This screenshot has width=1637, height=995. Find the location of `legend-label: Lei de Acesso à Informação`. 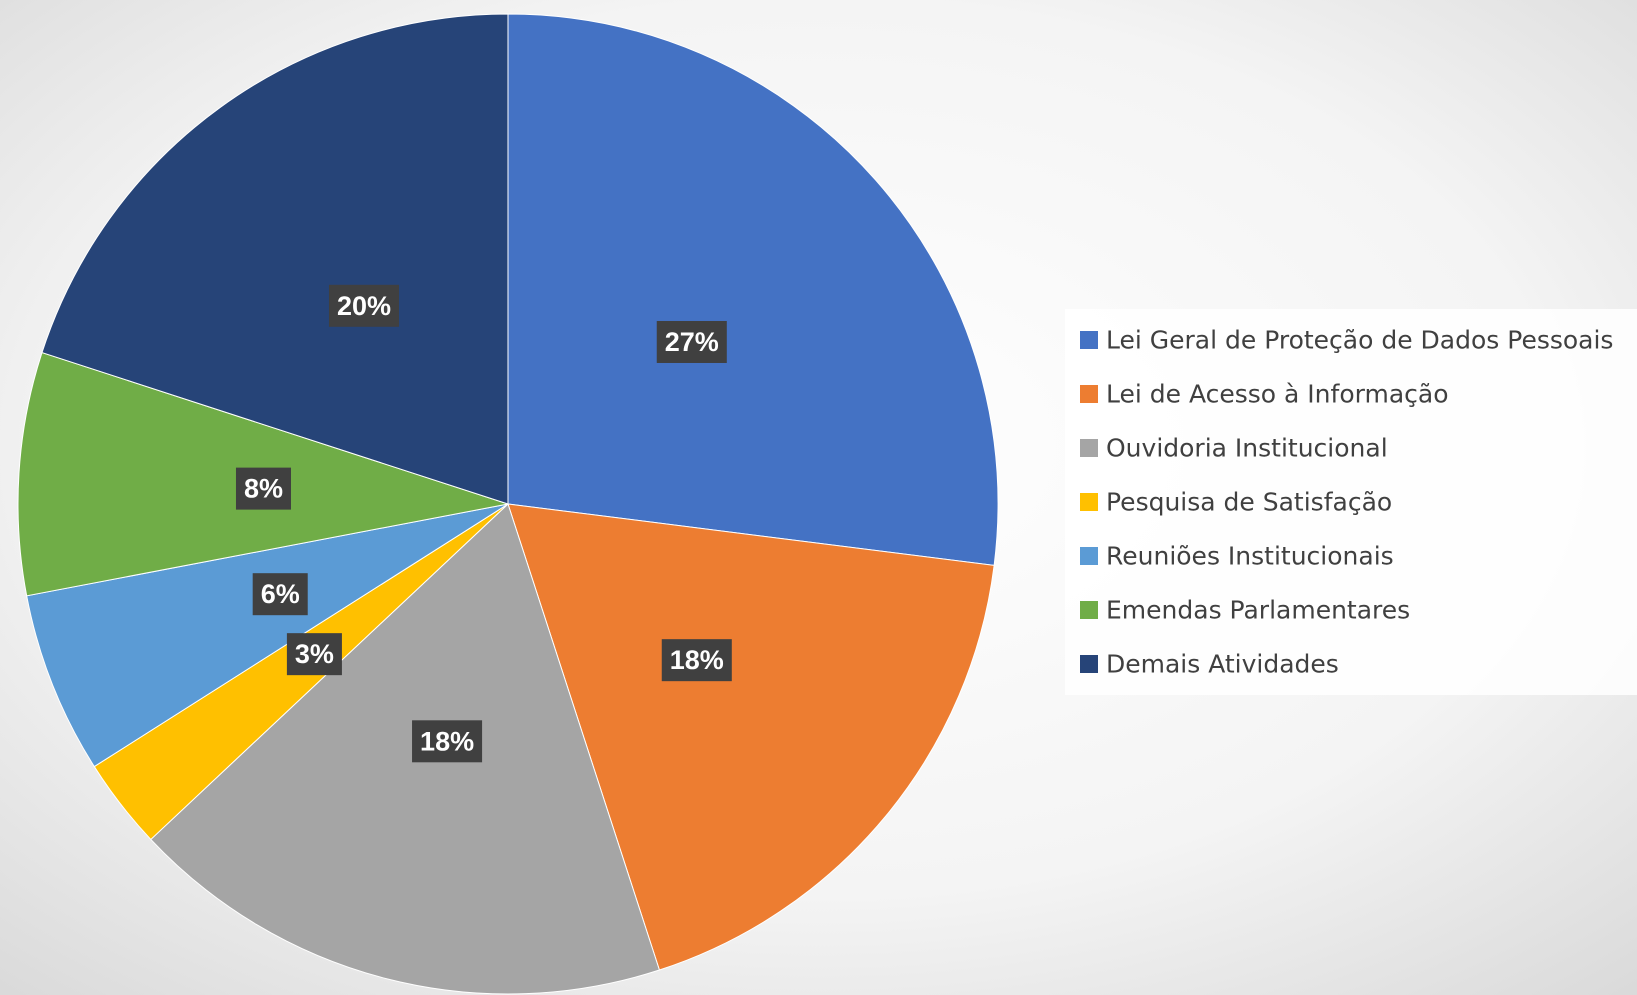

legend-label: Lei de Acesso à Informação is located at coordinates (1277, 394).